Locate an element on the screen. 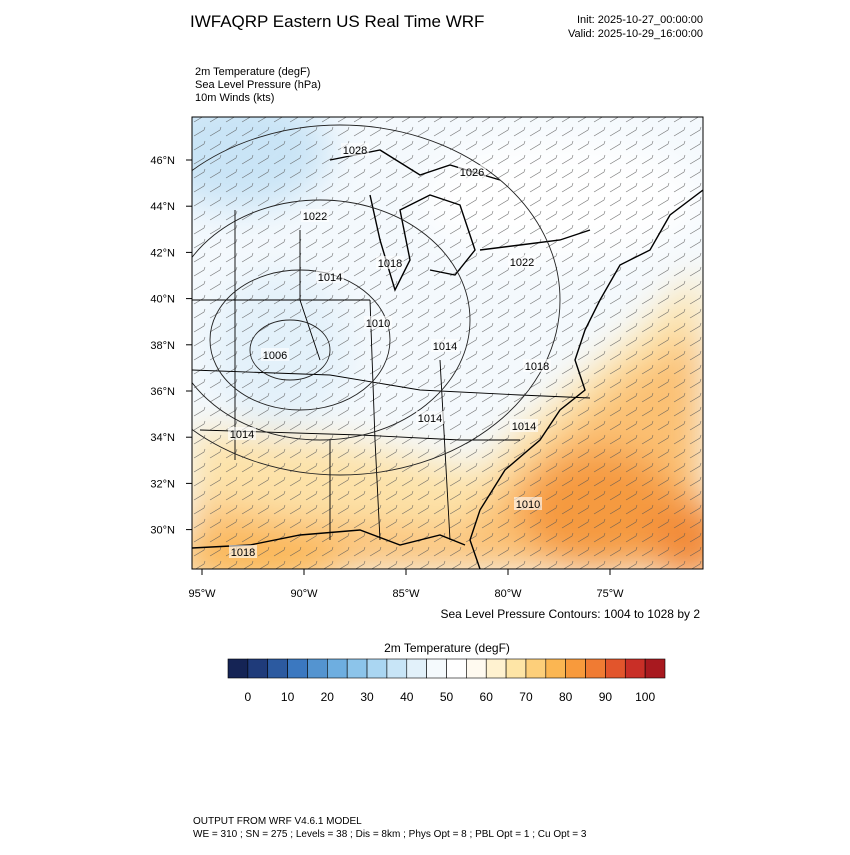  lat-label: 42°N is located at coordinates (162, 253).